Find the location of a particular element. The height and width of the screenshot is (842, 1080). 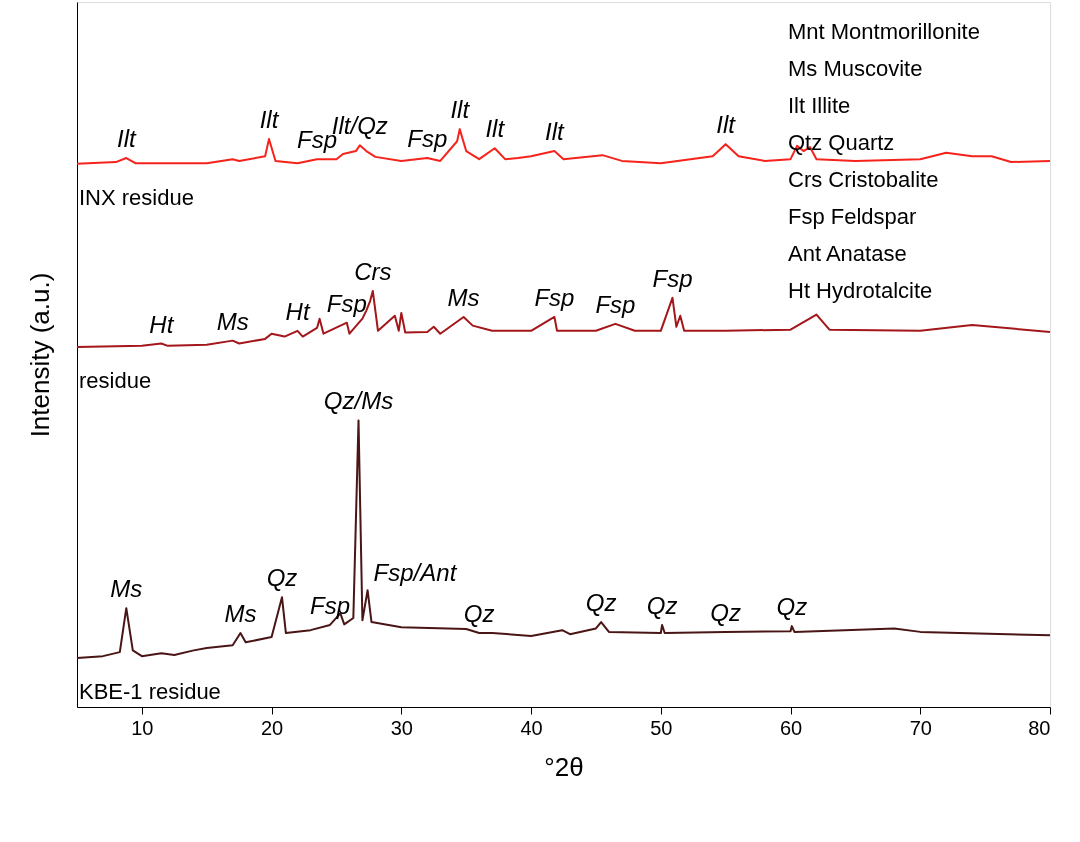

annotation: Fsp/Ant is located at coordinates (415, 573).